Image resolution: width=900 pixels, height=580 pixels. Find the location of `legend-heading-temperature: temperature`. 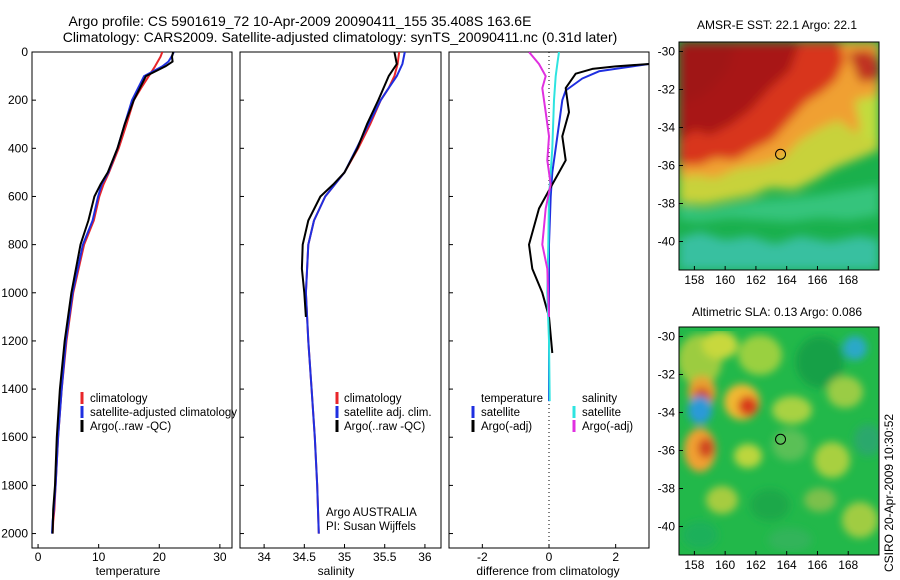

legend-heading-temperature: temperature is located at coordinates (512, 399).